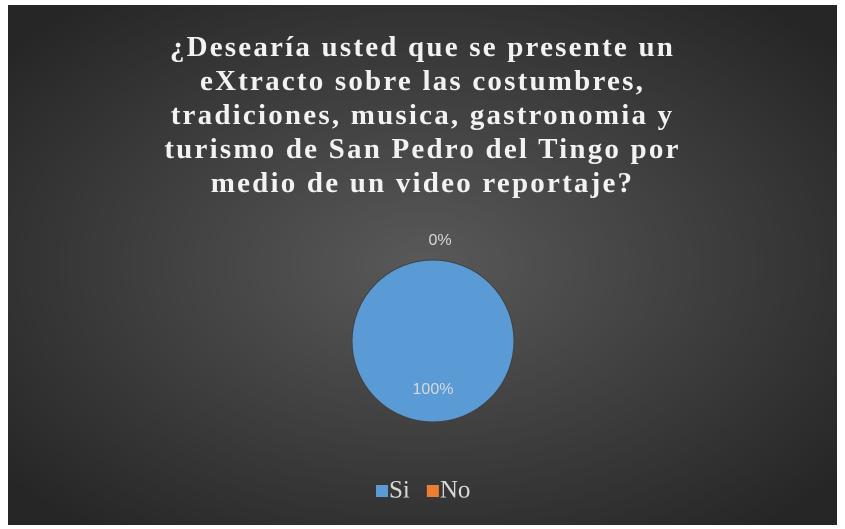 The height and width of the screenshot is (529, 845). Describe the element at coordinates (433, 341) in the screenshot. I see `pie-slice` at that location.